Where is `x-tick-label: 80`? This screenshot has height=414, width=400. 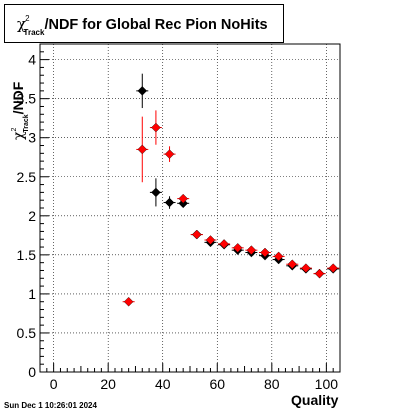 x-tick-label: 80 is located at coordinates (272, 384).